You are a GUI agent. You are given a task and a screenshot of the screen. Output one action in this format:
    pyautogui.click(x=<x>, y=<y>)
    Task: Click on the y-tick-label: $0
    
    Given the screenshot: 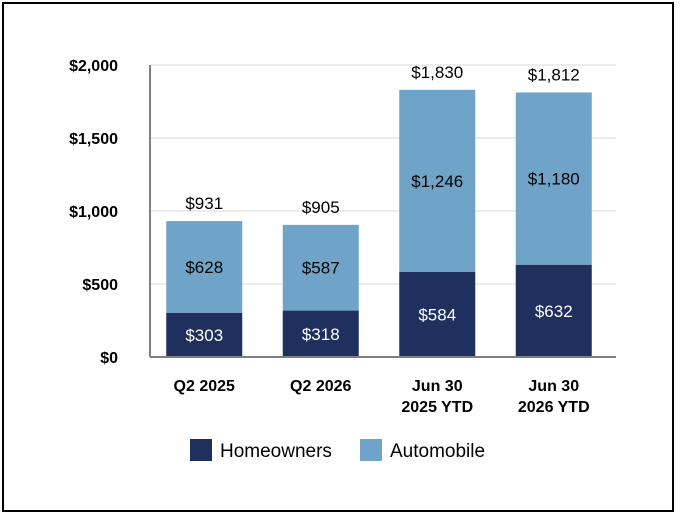 What is the action you would take?
    pyautogui.click(x=109, y=358)
    